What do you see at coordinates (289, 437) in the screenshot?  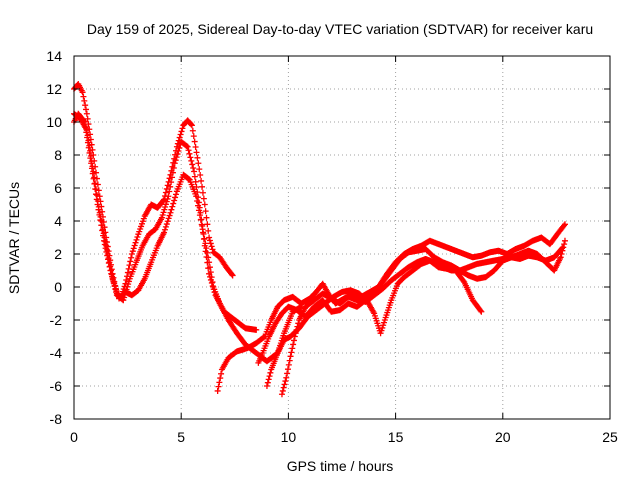 I see `x-tick-label: 10` at bounding box center [289, 437].